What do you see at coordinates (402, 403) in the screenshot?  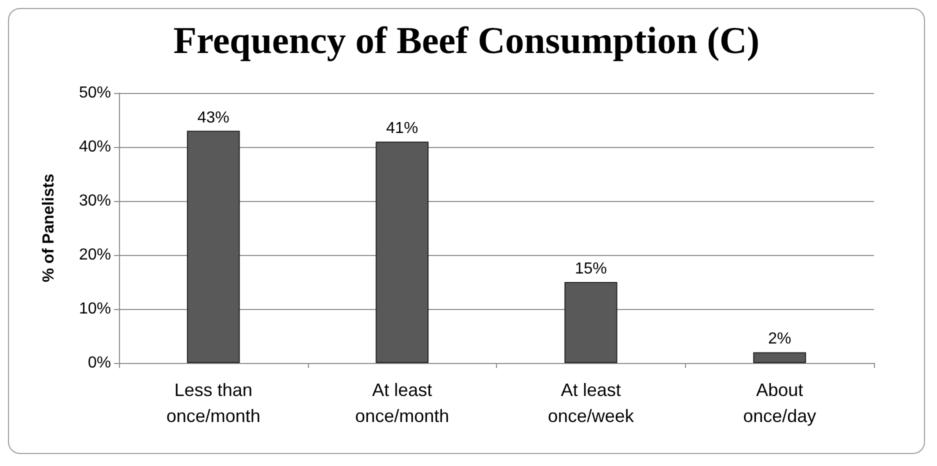 I see `x-tick-label: At least once/month` at bounding box center [402, 403].